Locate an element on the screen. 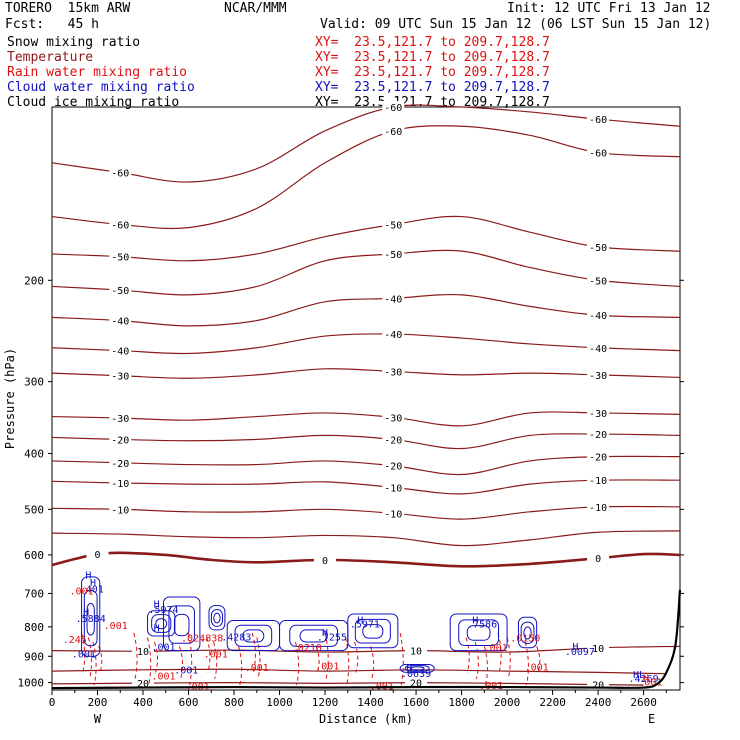  x-tick-label: 2400 is located at coordinates (598, 702).